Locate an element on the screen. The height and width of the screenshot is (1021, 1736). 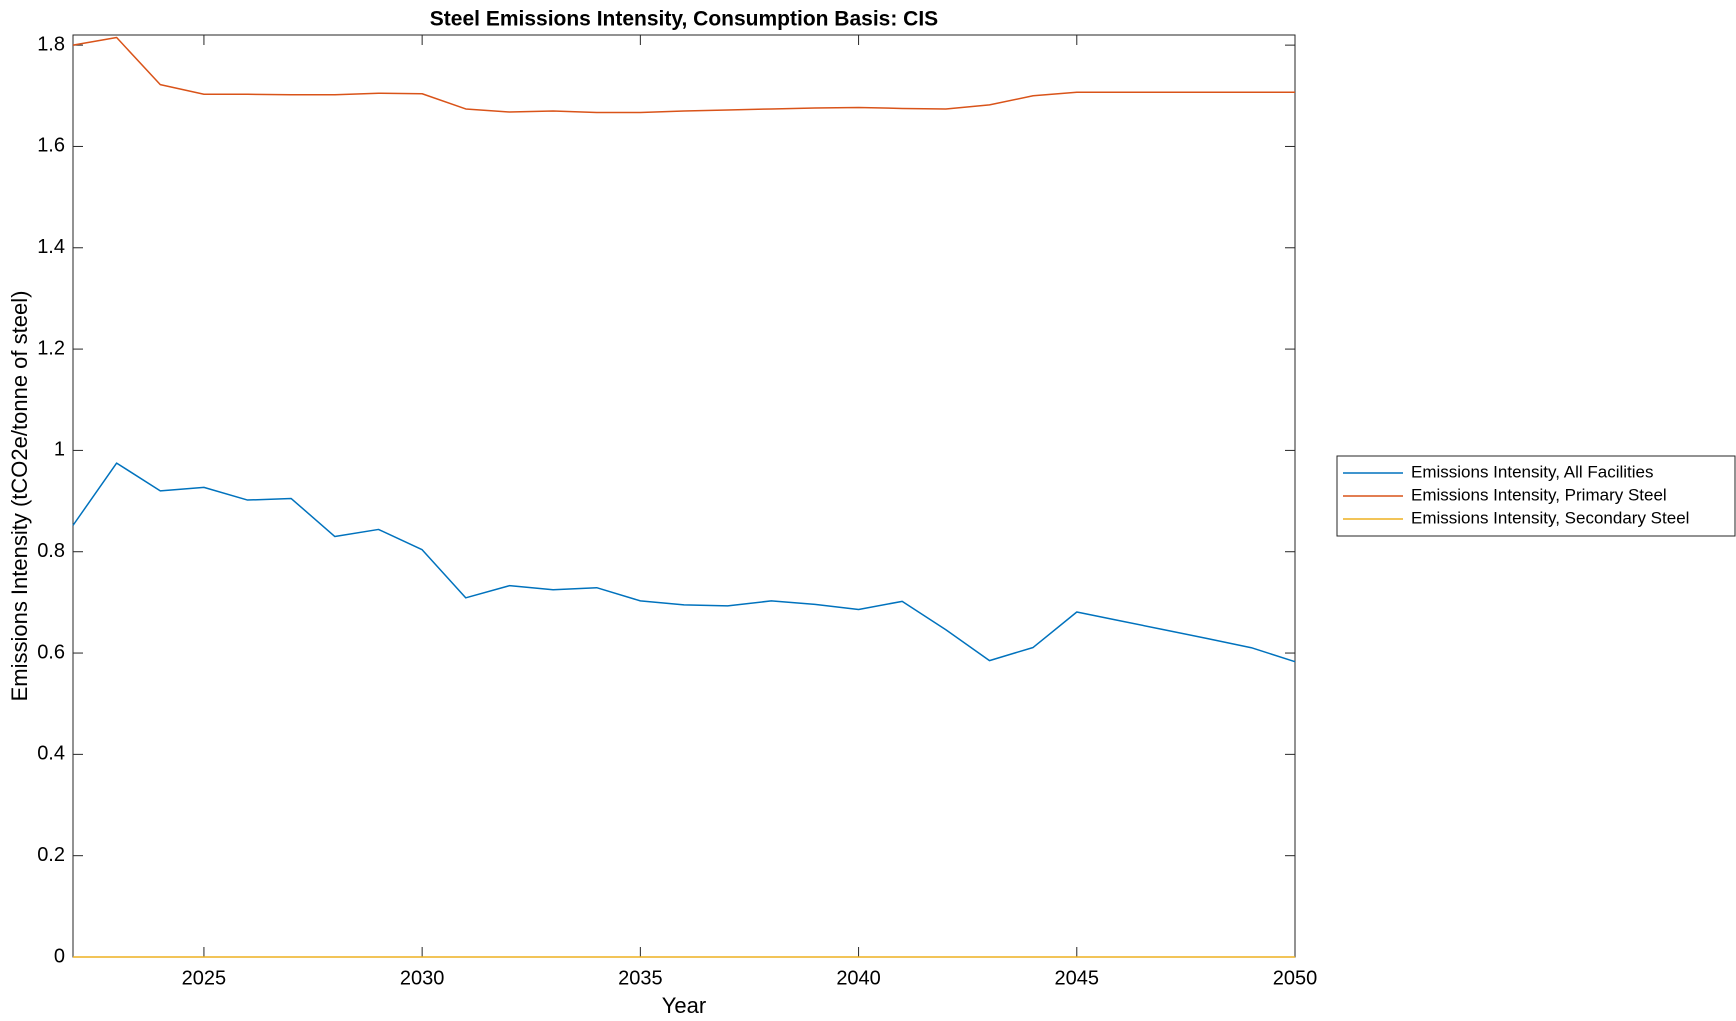
x-tick-label: 2040 is located at coordinates (858, 978).